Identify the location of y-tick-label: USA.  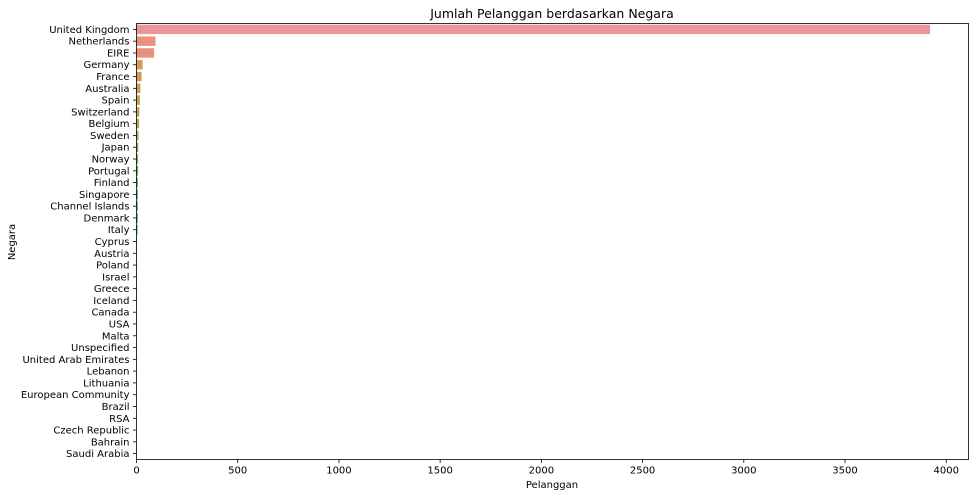
(119, 324).